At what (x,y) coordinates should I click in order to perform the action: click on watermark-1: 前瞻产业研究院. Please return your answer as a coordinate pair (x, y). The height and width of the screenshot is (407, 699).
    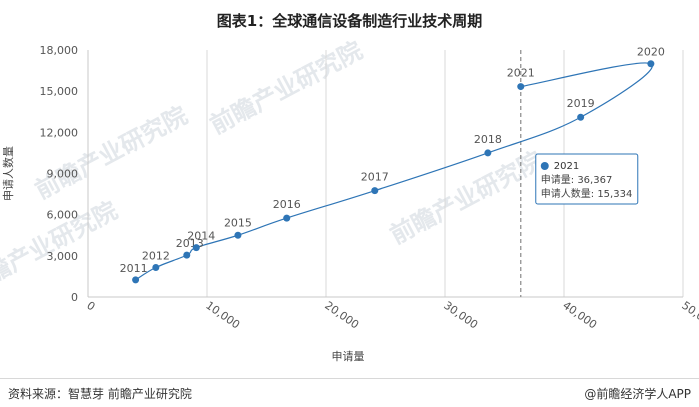
    Looking at the image, I should click on (466, 198).